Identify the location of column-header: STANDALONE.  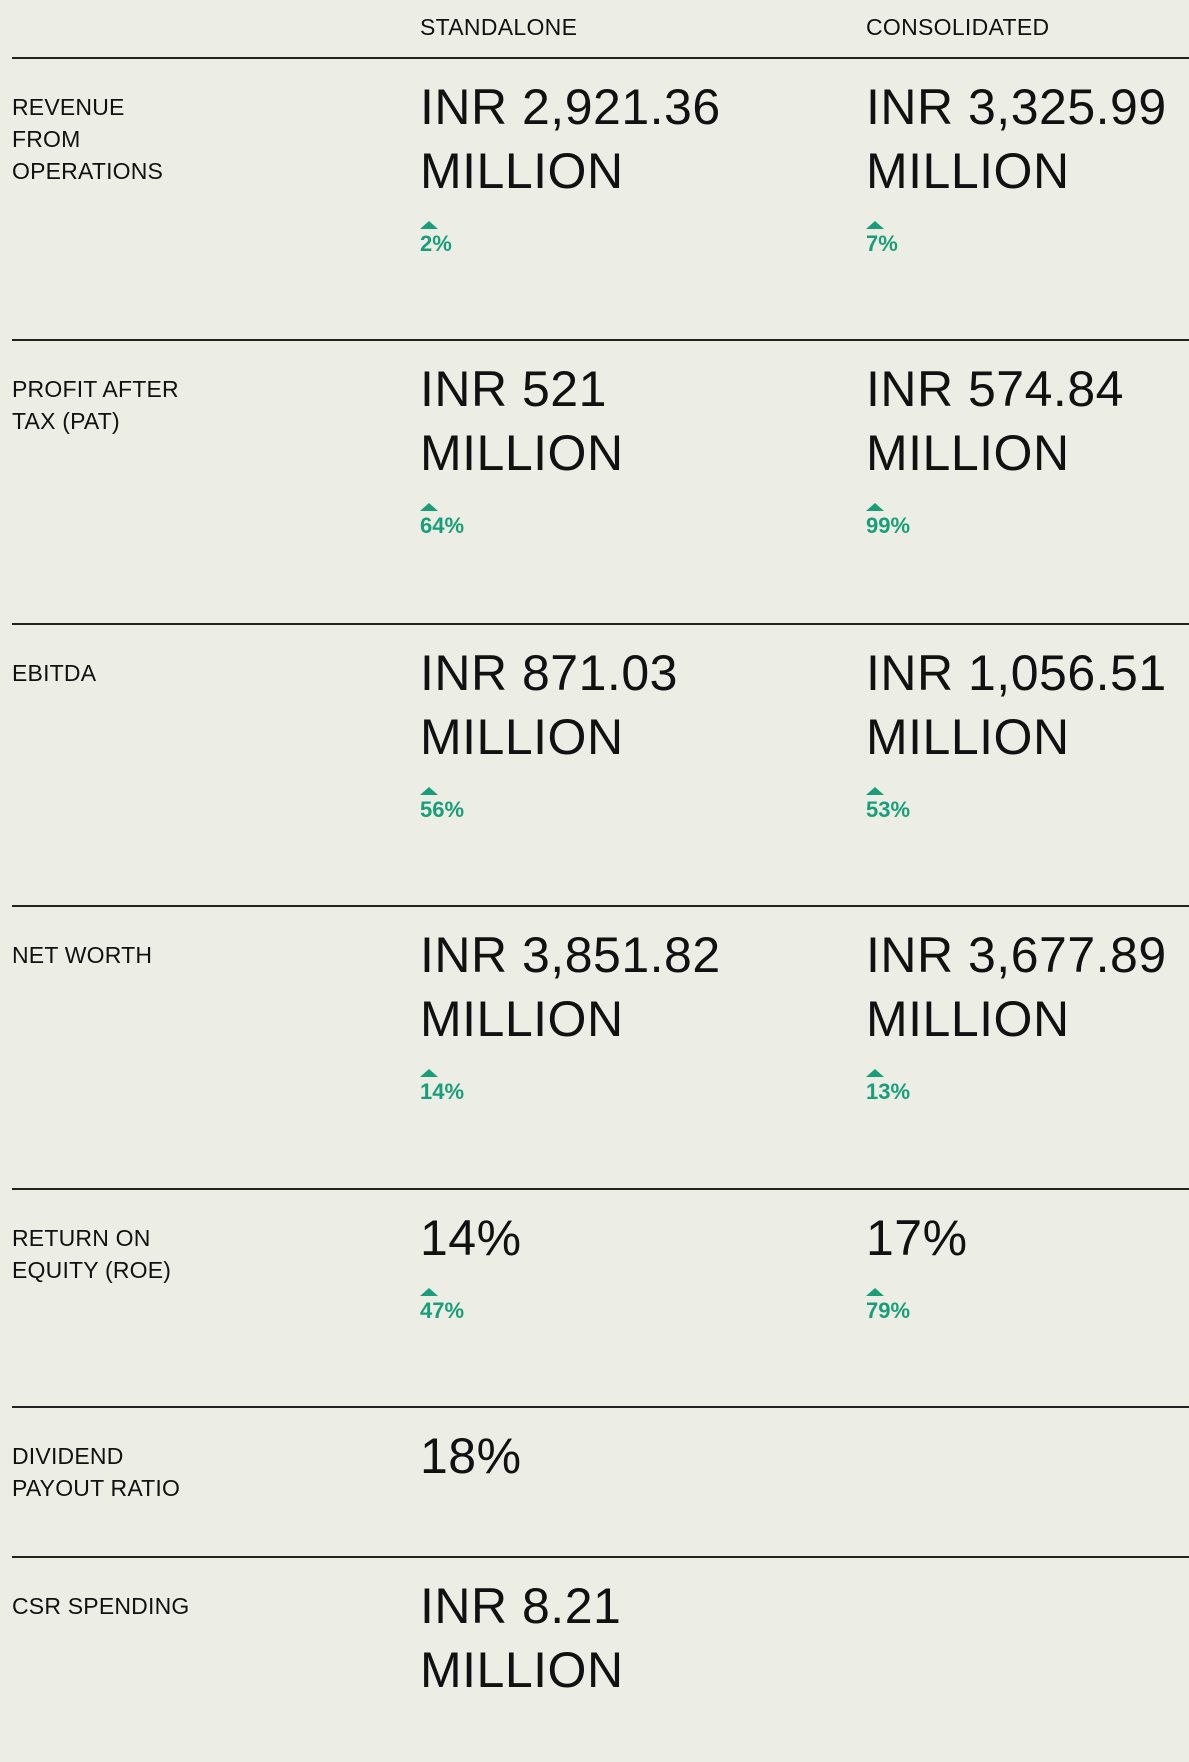
(499, 27).